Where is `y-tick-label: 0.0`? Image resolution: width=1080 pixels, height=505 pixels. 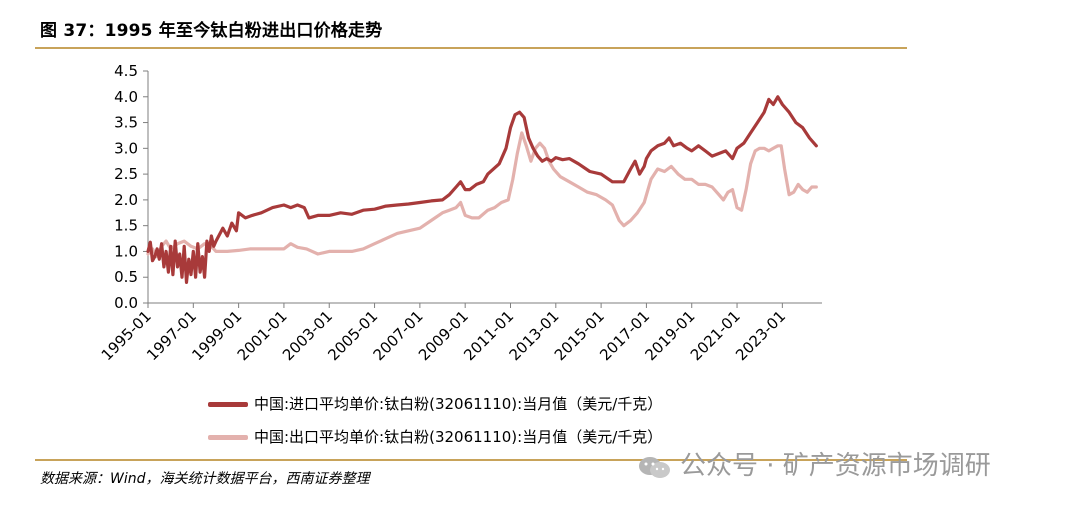 y-tick-label: 0.0 is located at coordinates (126, 303).